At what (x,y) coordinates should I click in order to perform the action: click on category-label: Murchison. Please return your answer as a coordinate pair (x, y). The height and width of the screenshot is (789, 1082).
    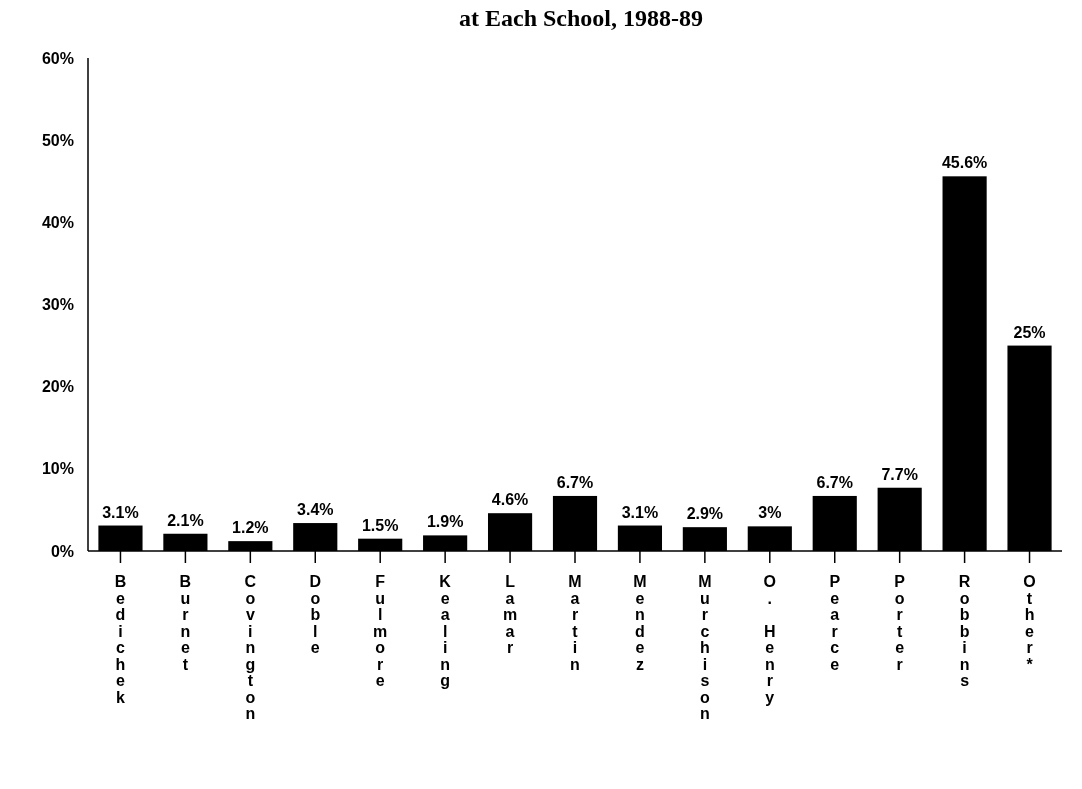
    Looking at the image, I should click on (705, 647).